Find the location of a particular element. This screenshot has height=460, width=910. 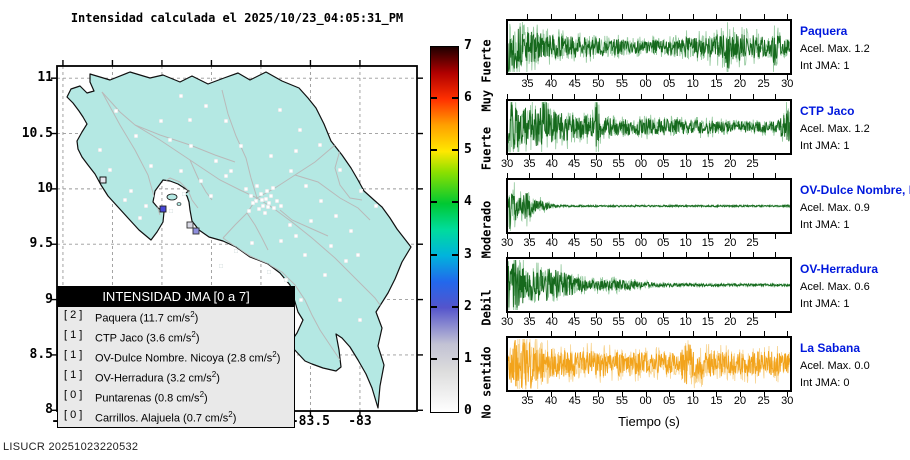

station-name: CTP Jaco is located at coordinates (827, 111).